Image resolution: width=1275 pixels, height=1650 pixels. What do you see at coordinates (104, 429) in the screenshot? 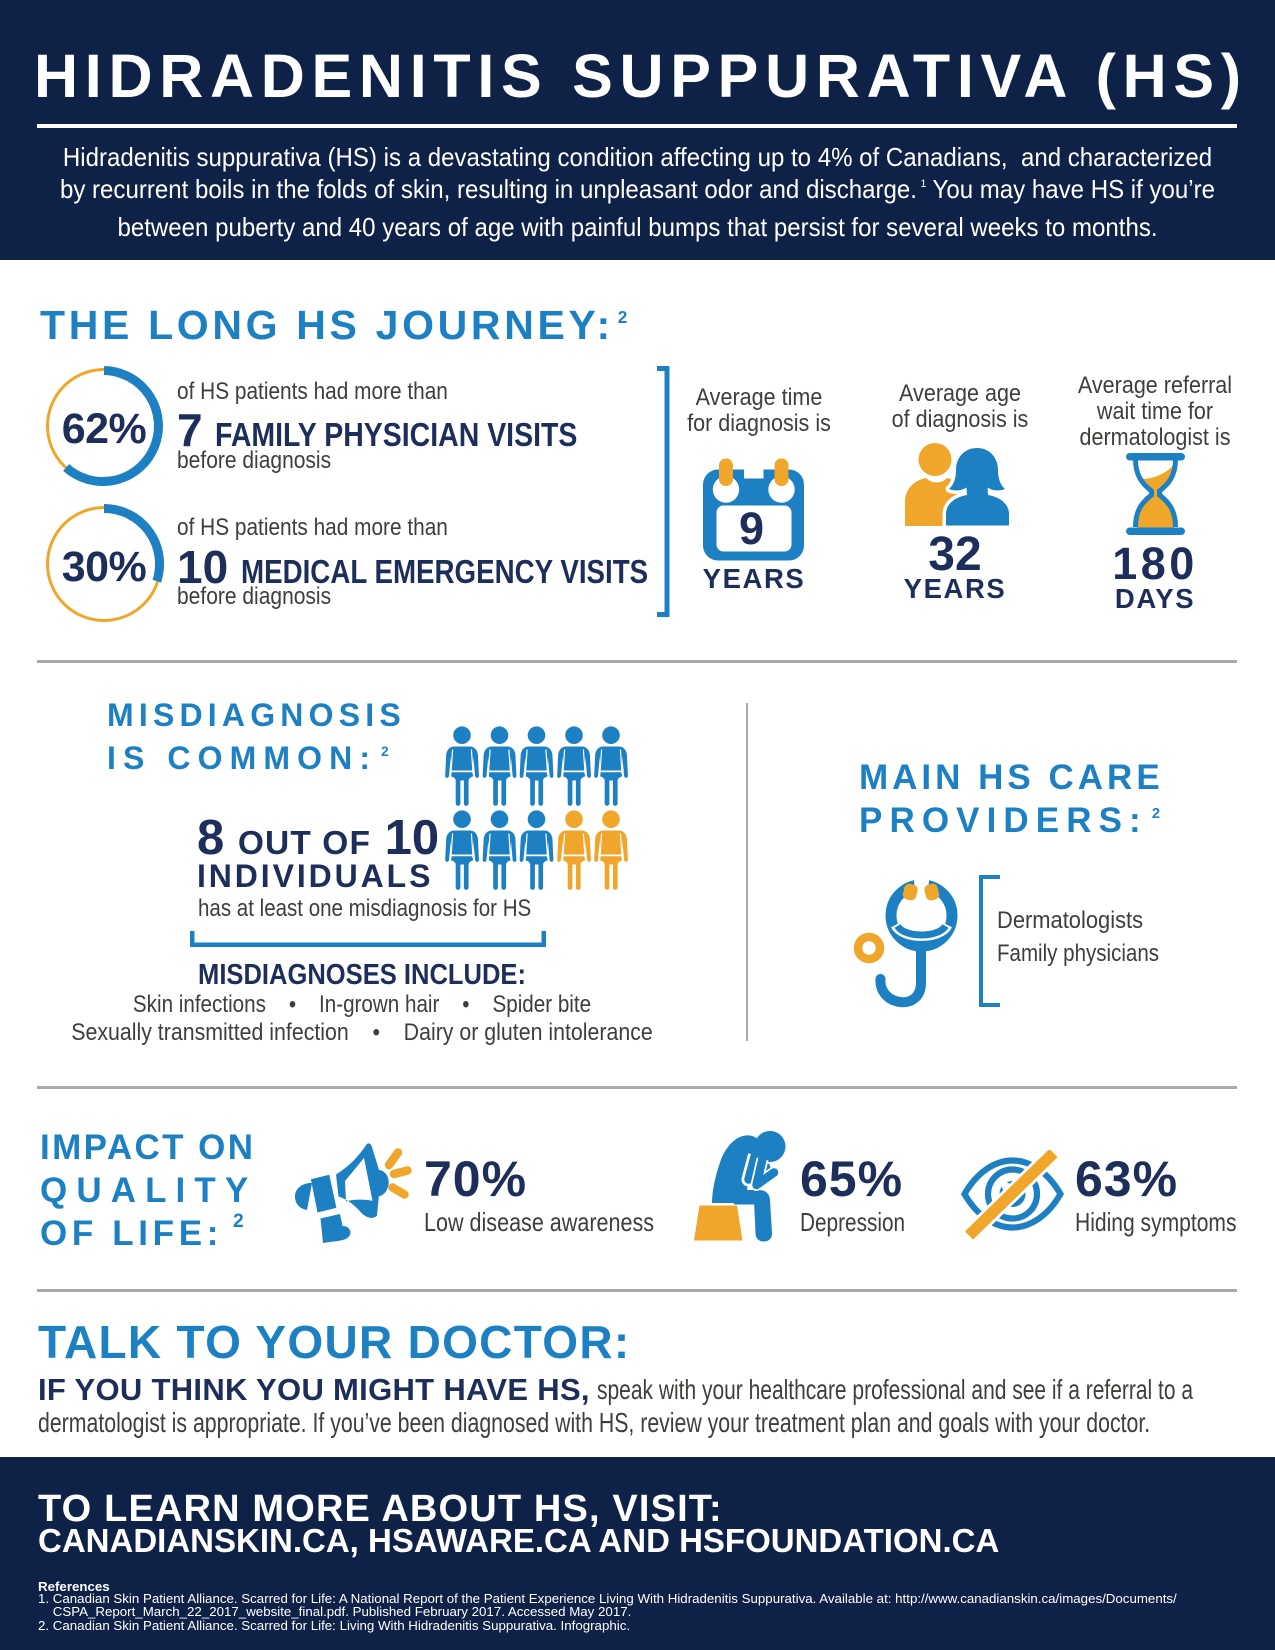
I see `svg-text: 62%` at bounding box center [104, 429].